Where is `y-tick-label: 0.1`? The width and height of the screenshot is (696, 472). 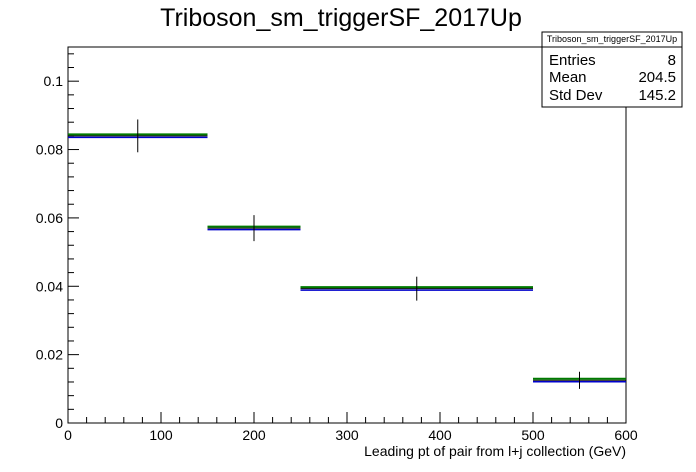
y-tick-label: 0.1 is located at coordinates (54, 81).